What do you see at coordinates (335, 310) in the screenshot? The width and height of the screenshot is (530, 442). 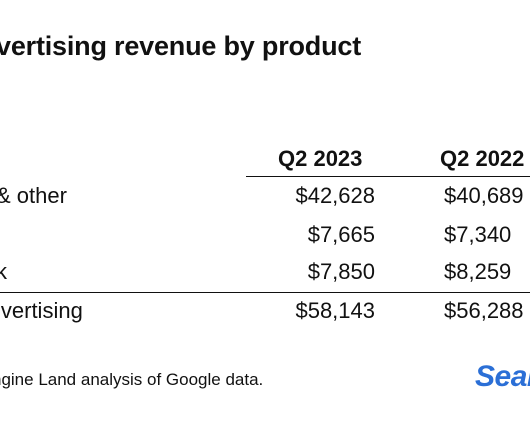 I see `total-value-q2-2023: $58,143` at bounding box center [335, 310].